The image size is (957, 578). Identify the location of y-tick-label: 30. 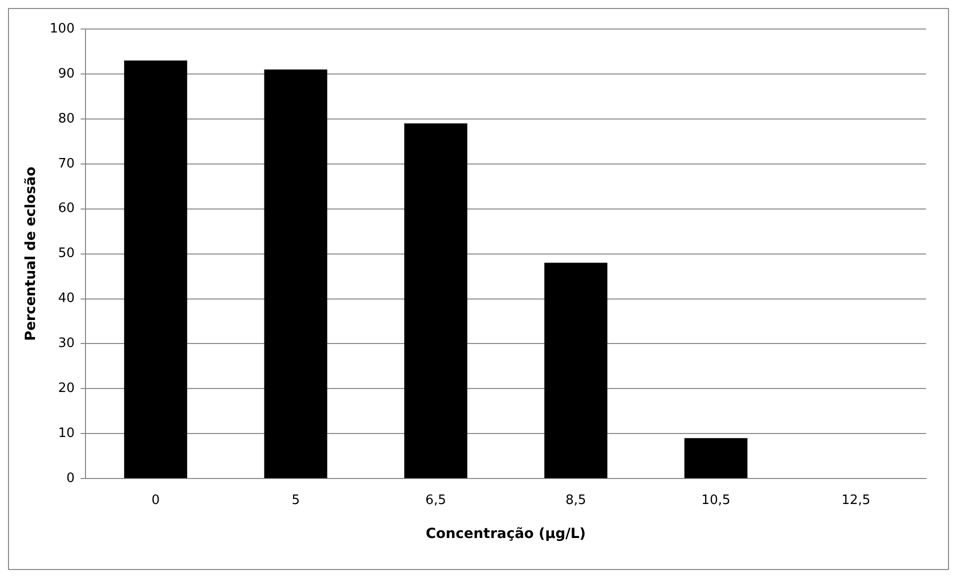
(66, 344).